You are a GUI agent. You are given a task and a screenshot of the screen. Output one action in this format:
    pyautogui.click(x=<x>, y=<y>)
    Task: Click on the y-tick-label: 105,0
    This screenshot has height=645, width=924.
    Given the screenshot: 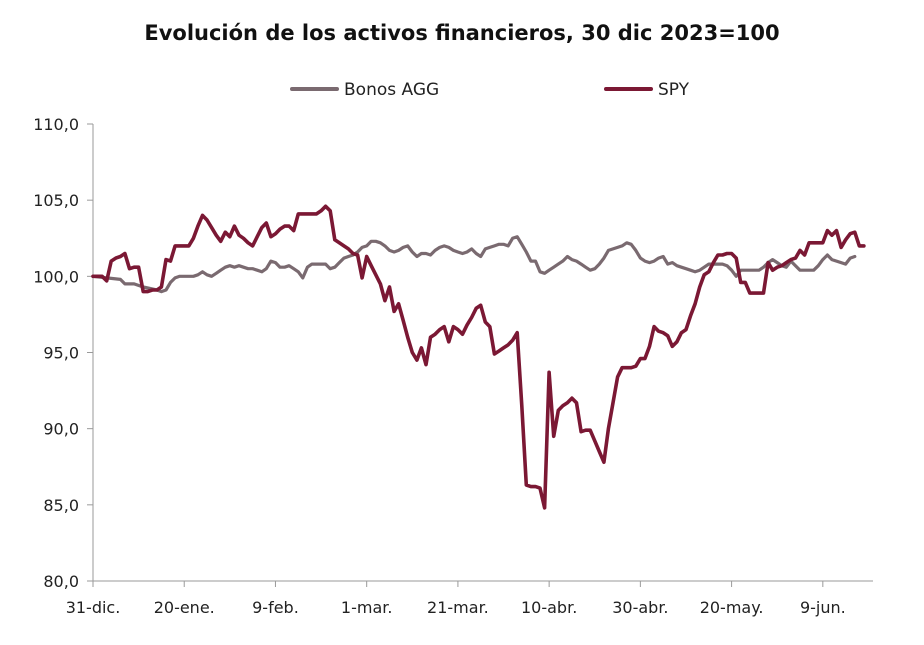 What is the action you would take?
    pyautogui.click(x=56, y=200)
    